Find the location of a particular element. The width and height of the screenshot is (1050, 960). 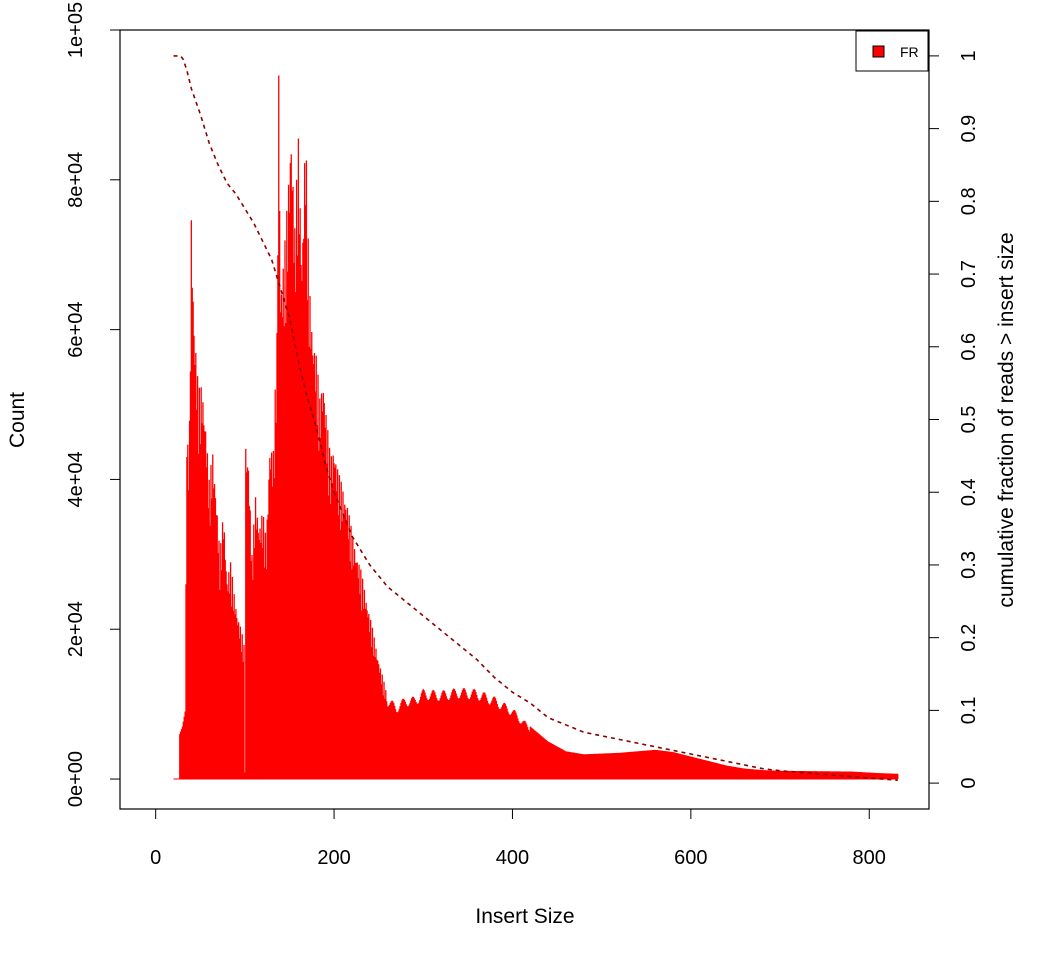

x-tick-label: 800 is located at coordinates (869, 858).